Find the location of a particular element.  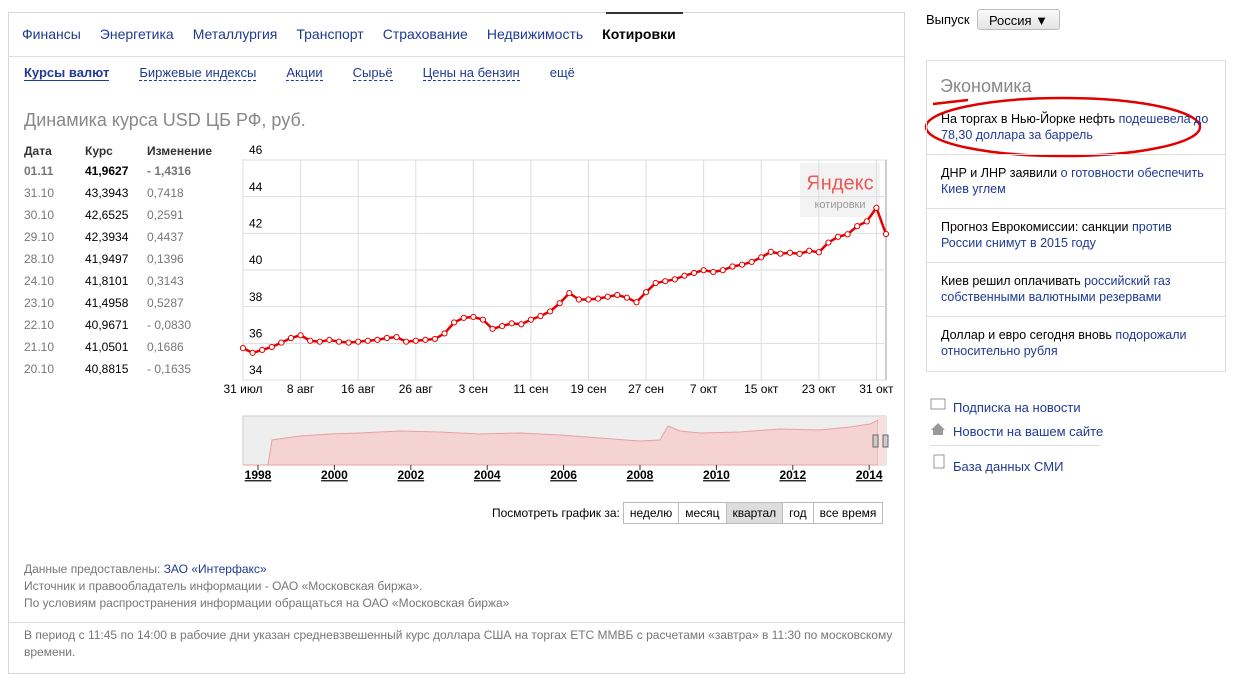

cell: 42,3934 is located at coordinates (107, 237).